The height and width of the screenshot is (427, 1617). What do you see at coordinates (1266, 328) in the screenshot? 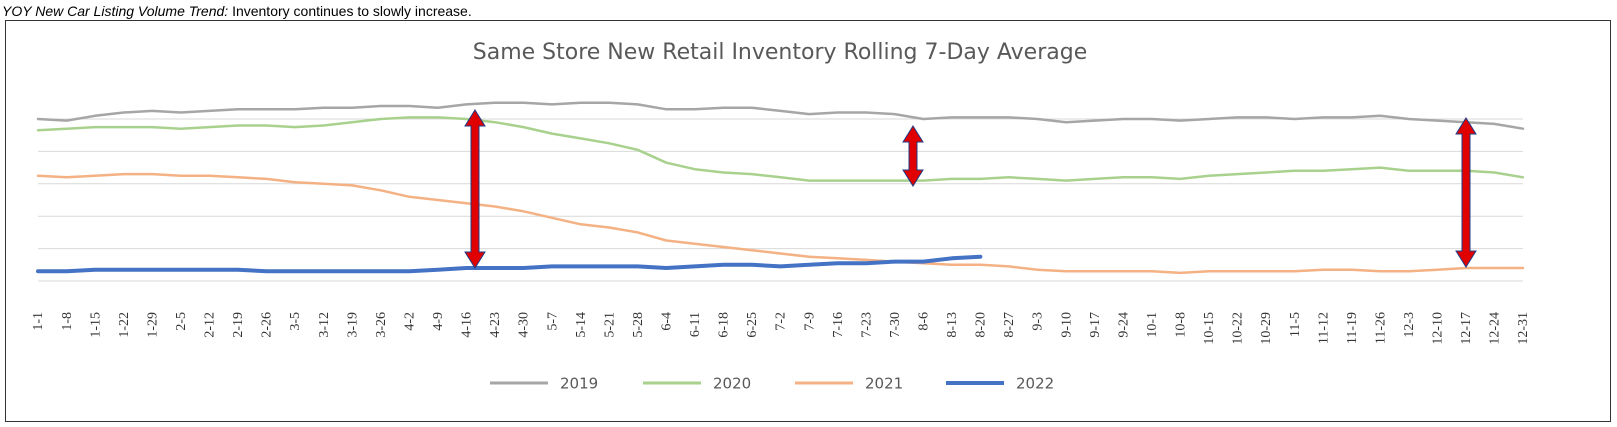
I see `x-tick-label: 10-29` at bounding box center [1266, 328].